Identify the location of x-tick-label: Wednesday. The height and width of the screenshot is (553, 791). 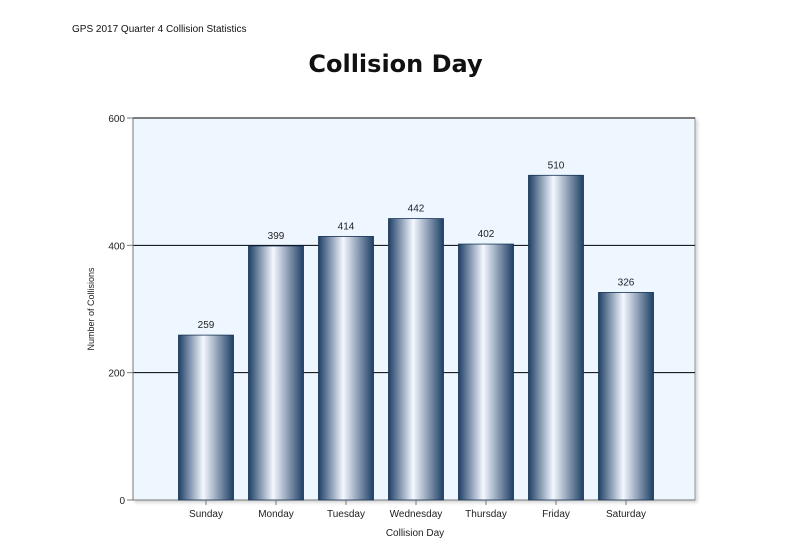
(416, 514).